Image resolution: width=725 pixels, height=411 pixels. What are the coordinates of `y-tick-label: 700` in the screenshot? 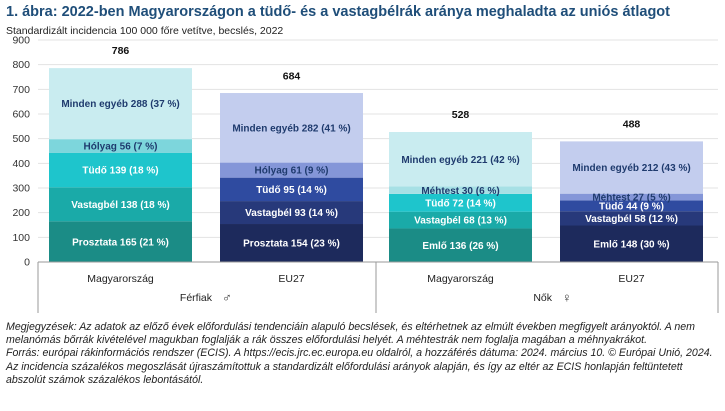 It's located at (21, 90).